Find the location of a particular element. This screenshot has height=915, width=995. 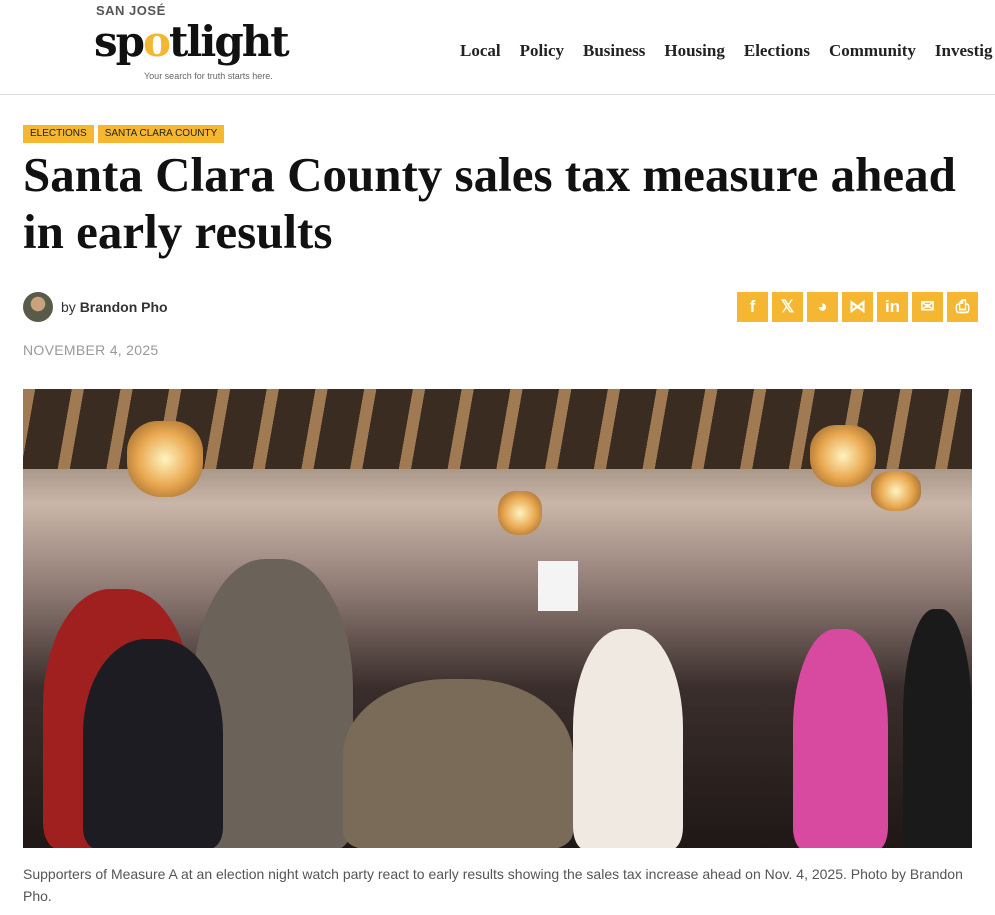

studio-light is located at coordinates (558, 586).